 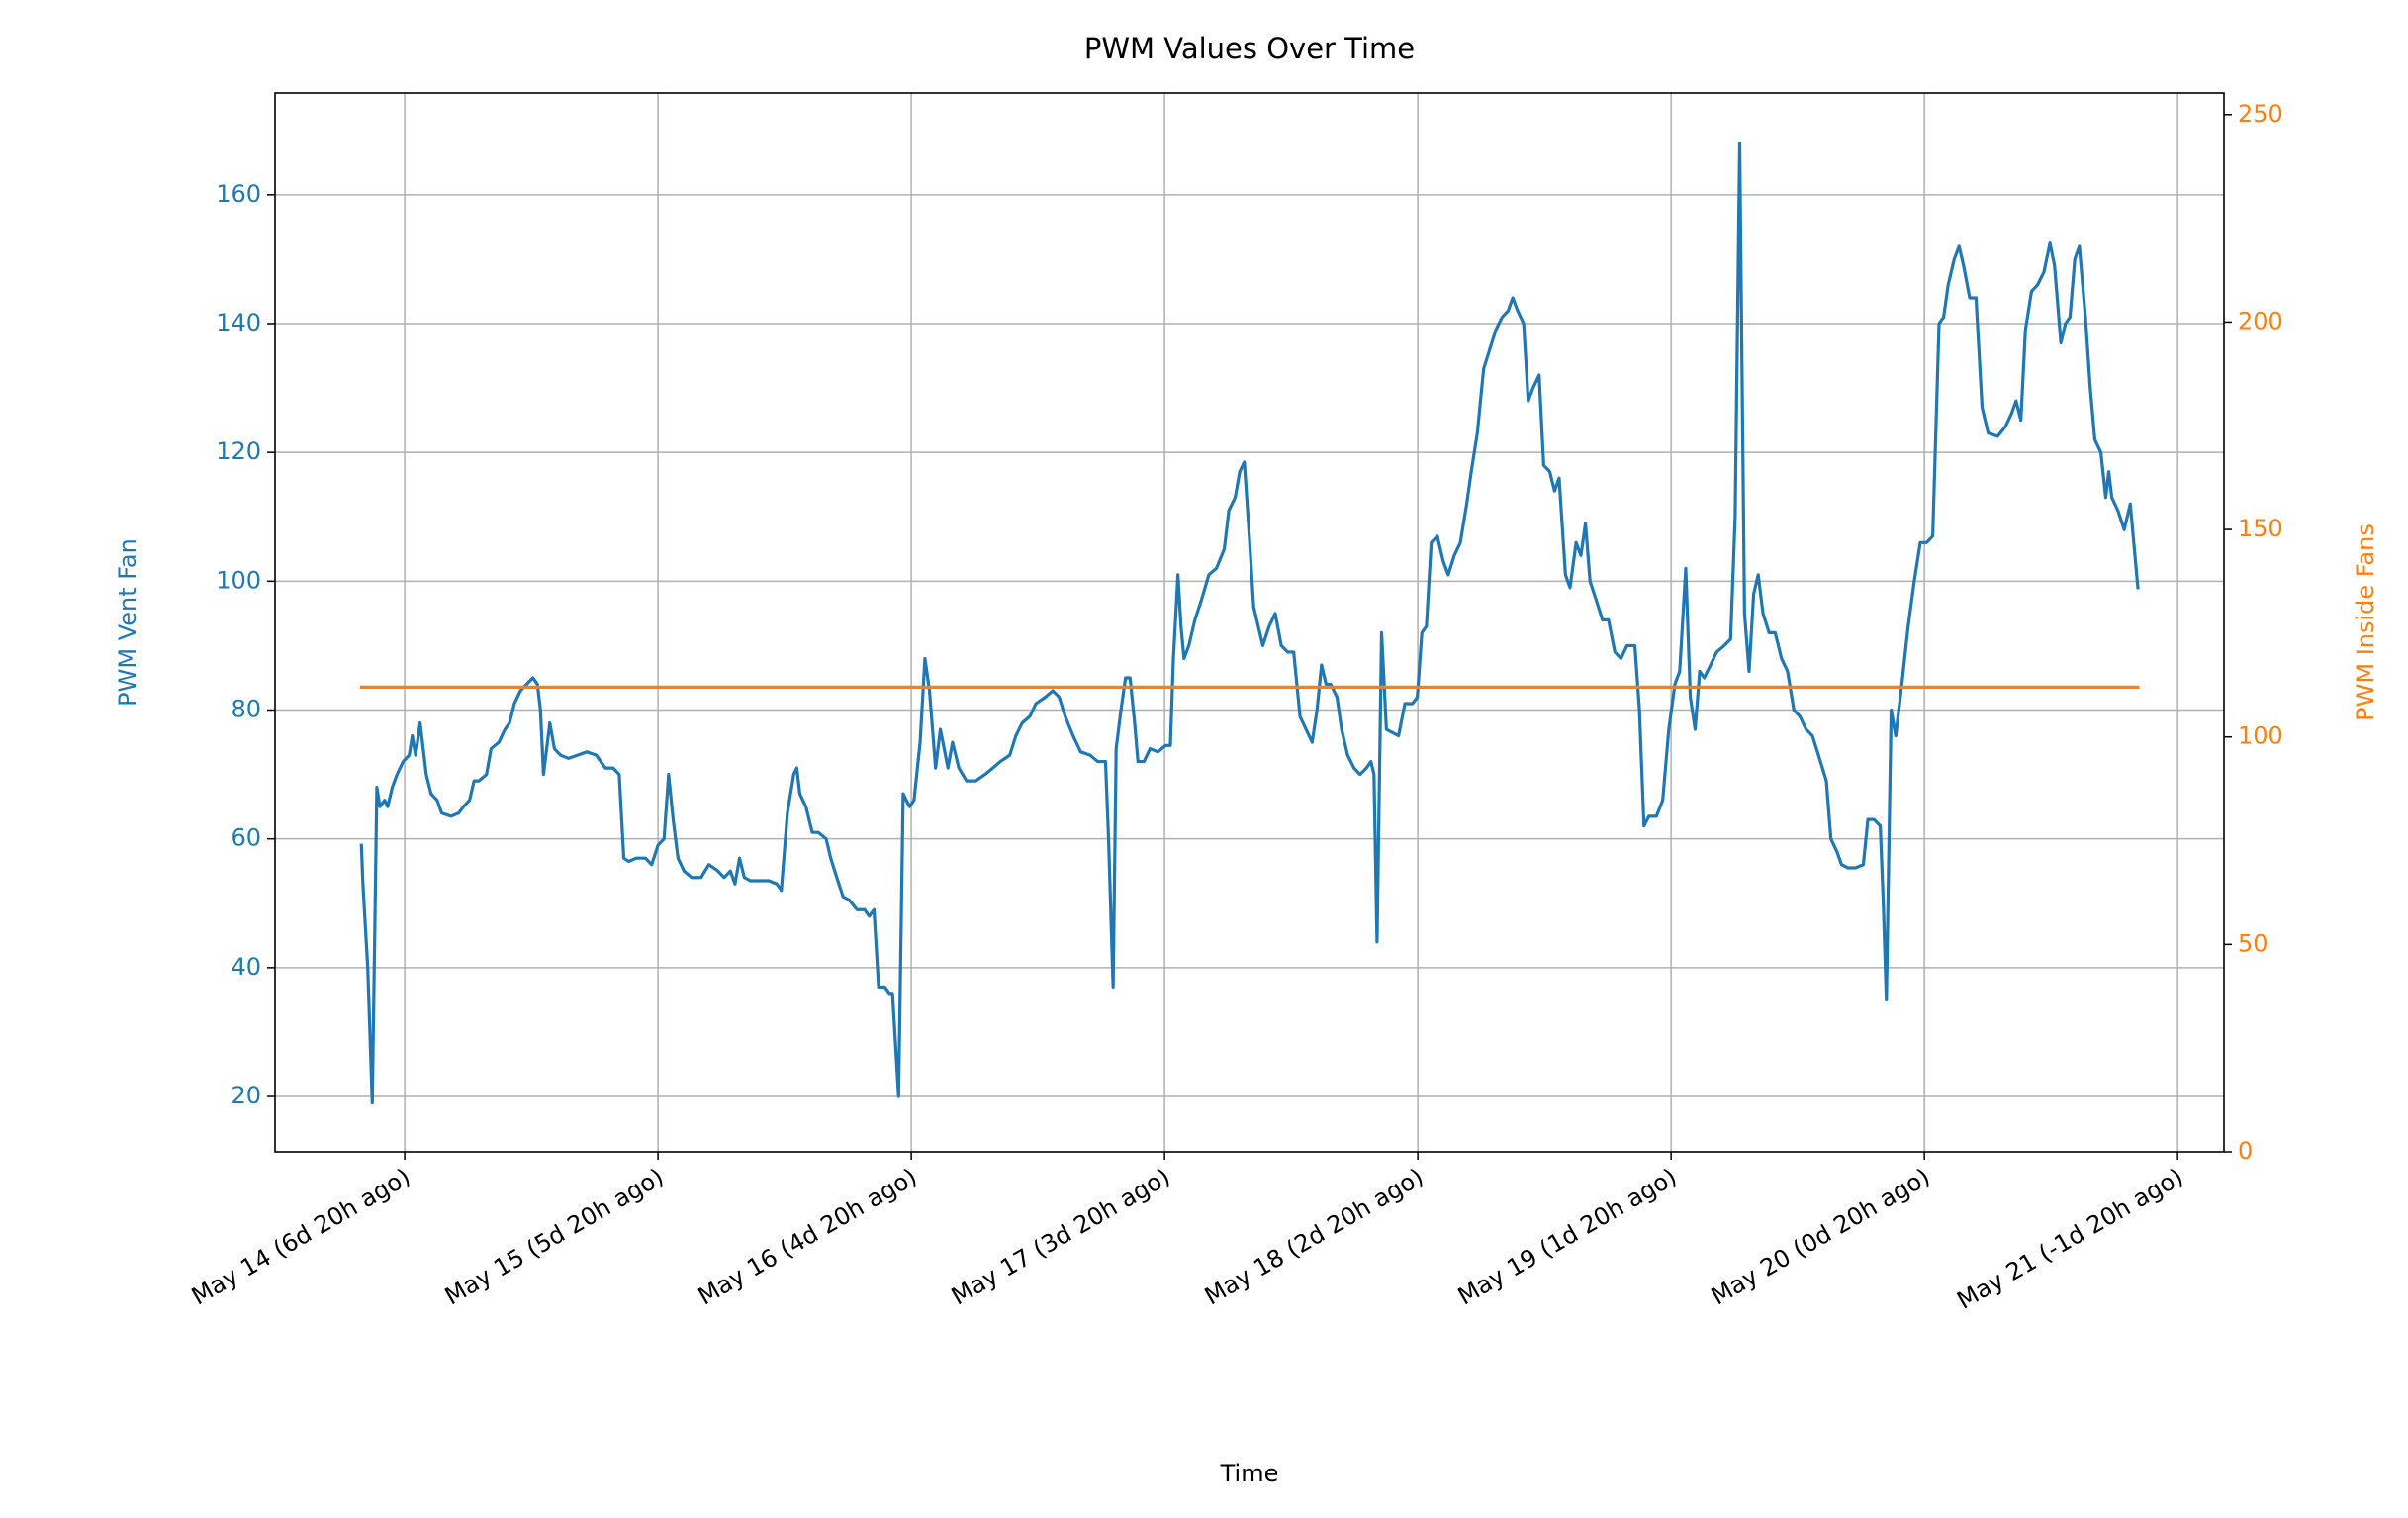 What do you see at coordinates (2260, 736) in the screenshot?
I see `y2-tick-label: 100` at bounding box center [2260, 736].